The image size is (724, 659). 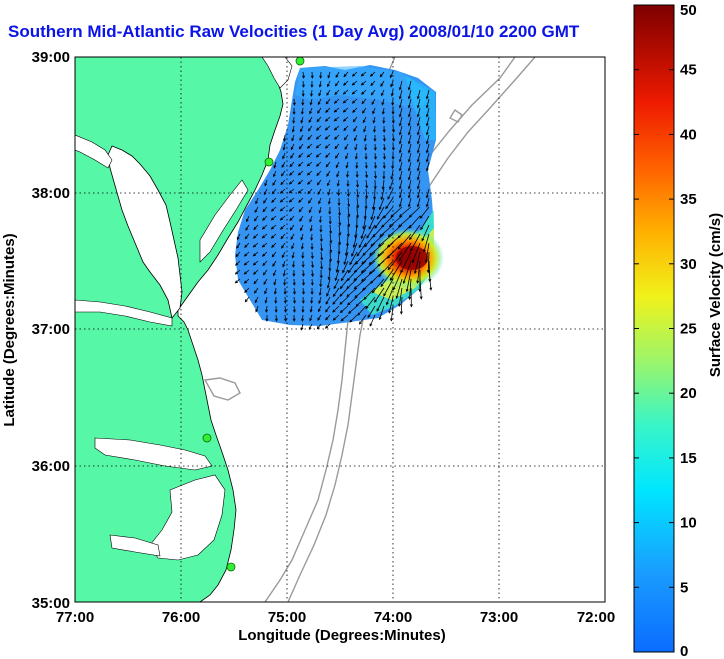 What do you see at coordinates (75, 617) in the screenshot?
I see `x-tick-label: 77:00` at bounding box center [75, 617].